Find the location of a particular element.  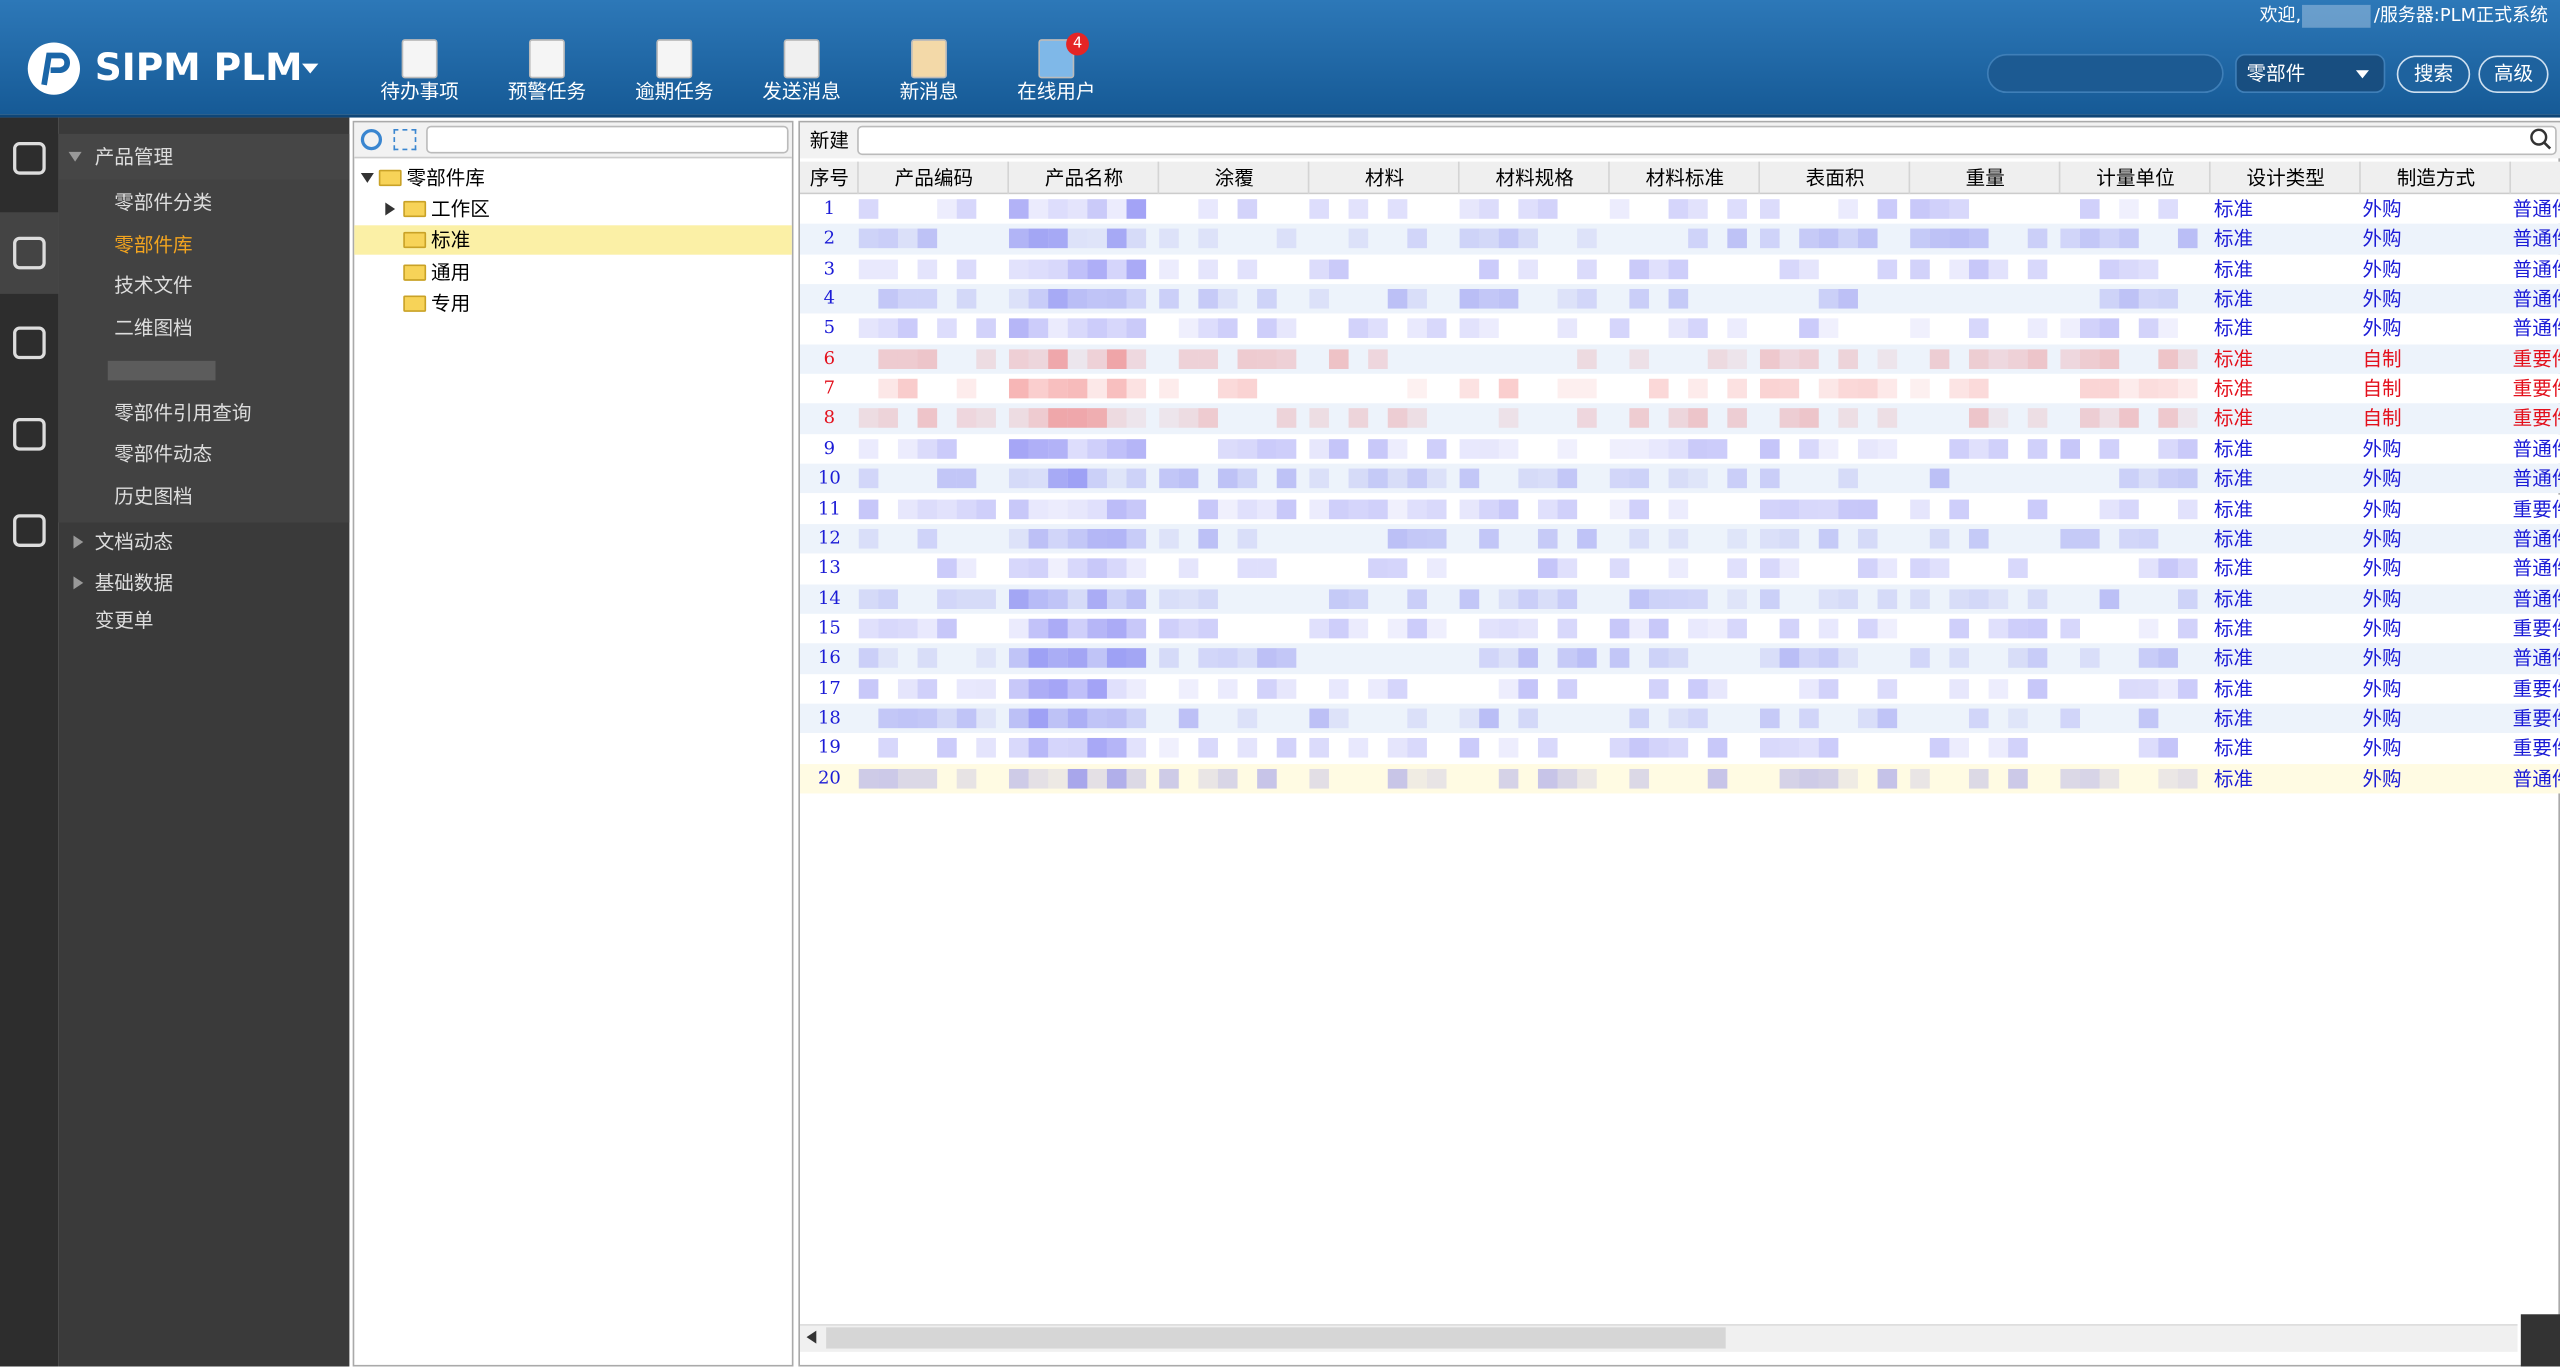

row-number: 6 is located at coordinates (829, 358).